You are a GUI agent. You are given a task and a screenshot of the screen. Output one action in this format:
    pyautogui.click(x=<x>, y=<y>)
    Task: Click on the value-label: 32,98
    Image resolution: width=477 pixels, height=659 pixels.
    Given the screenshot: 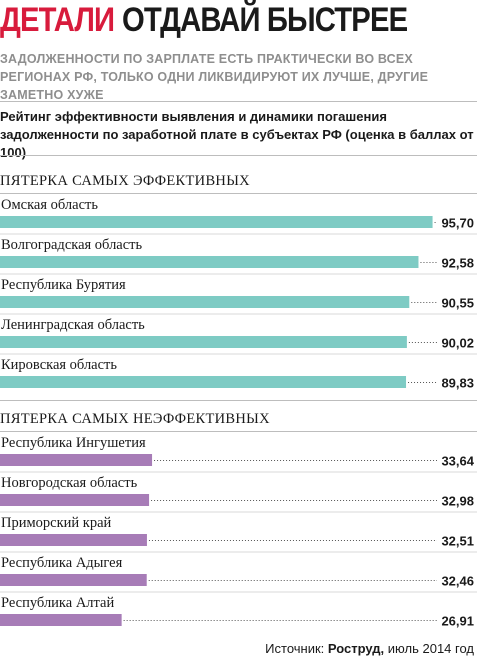 What is the action you would take?
    pyautogui.click(x=457, y=501)
    